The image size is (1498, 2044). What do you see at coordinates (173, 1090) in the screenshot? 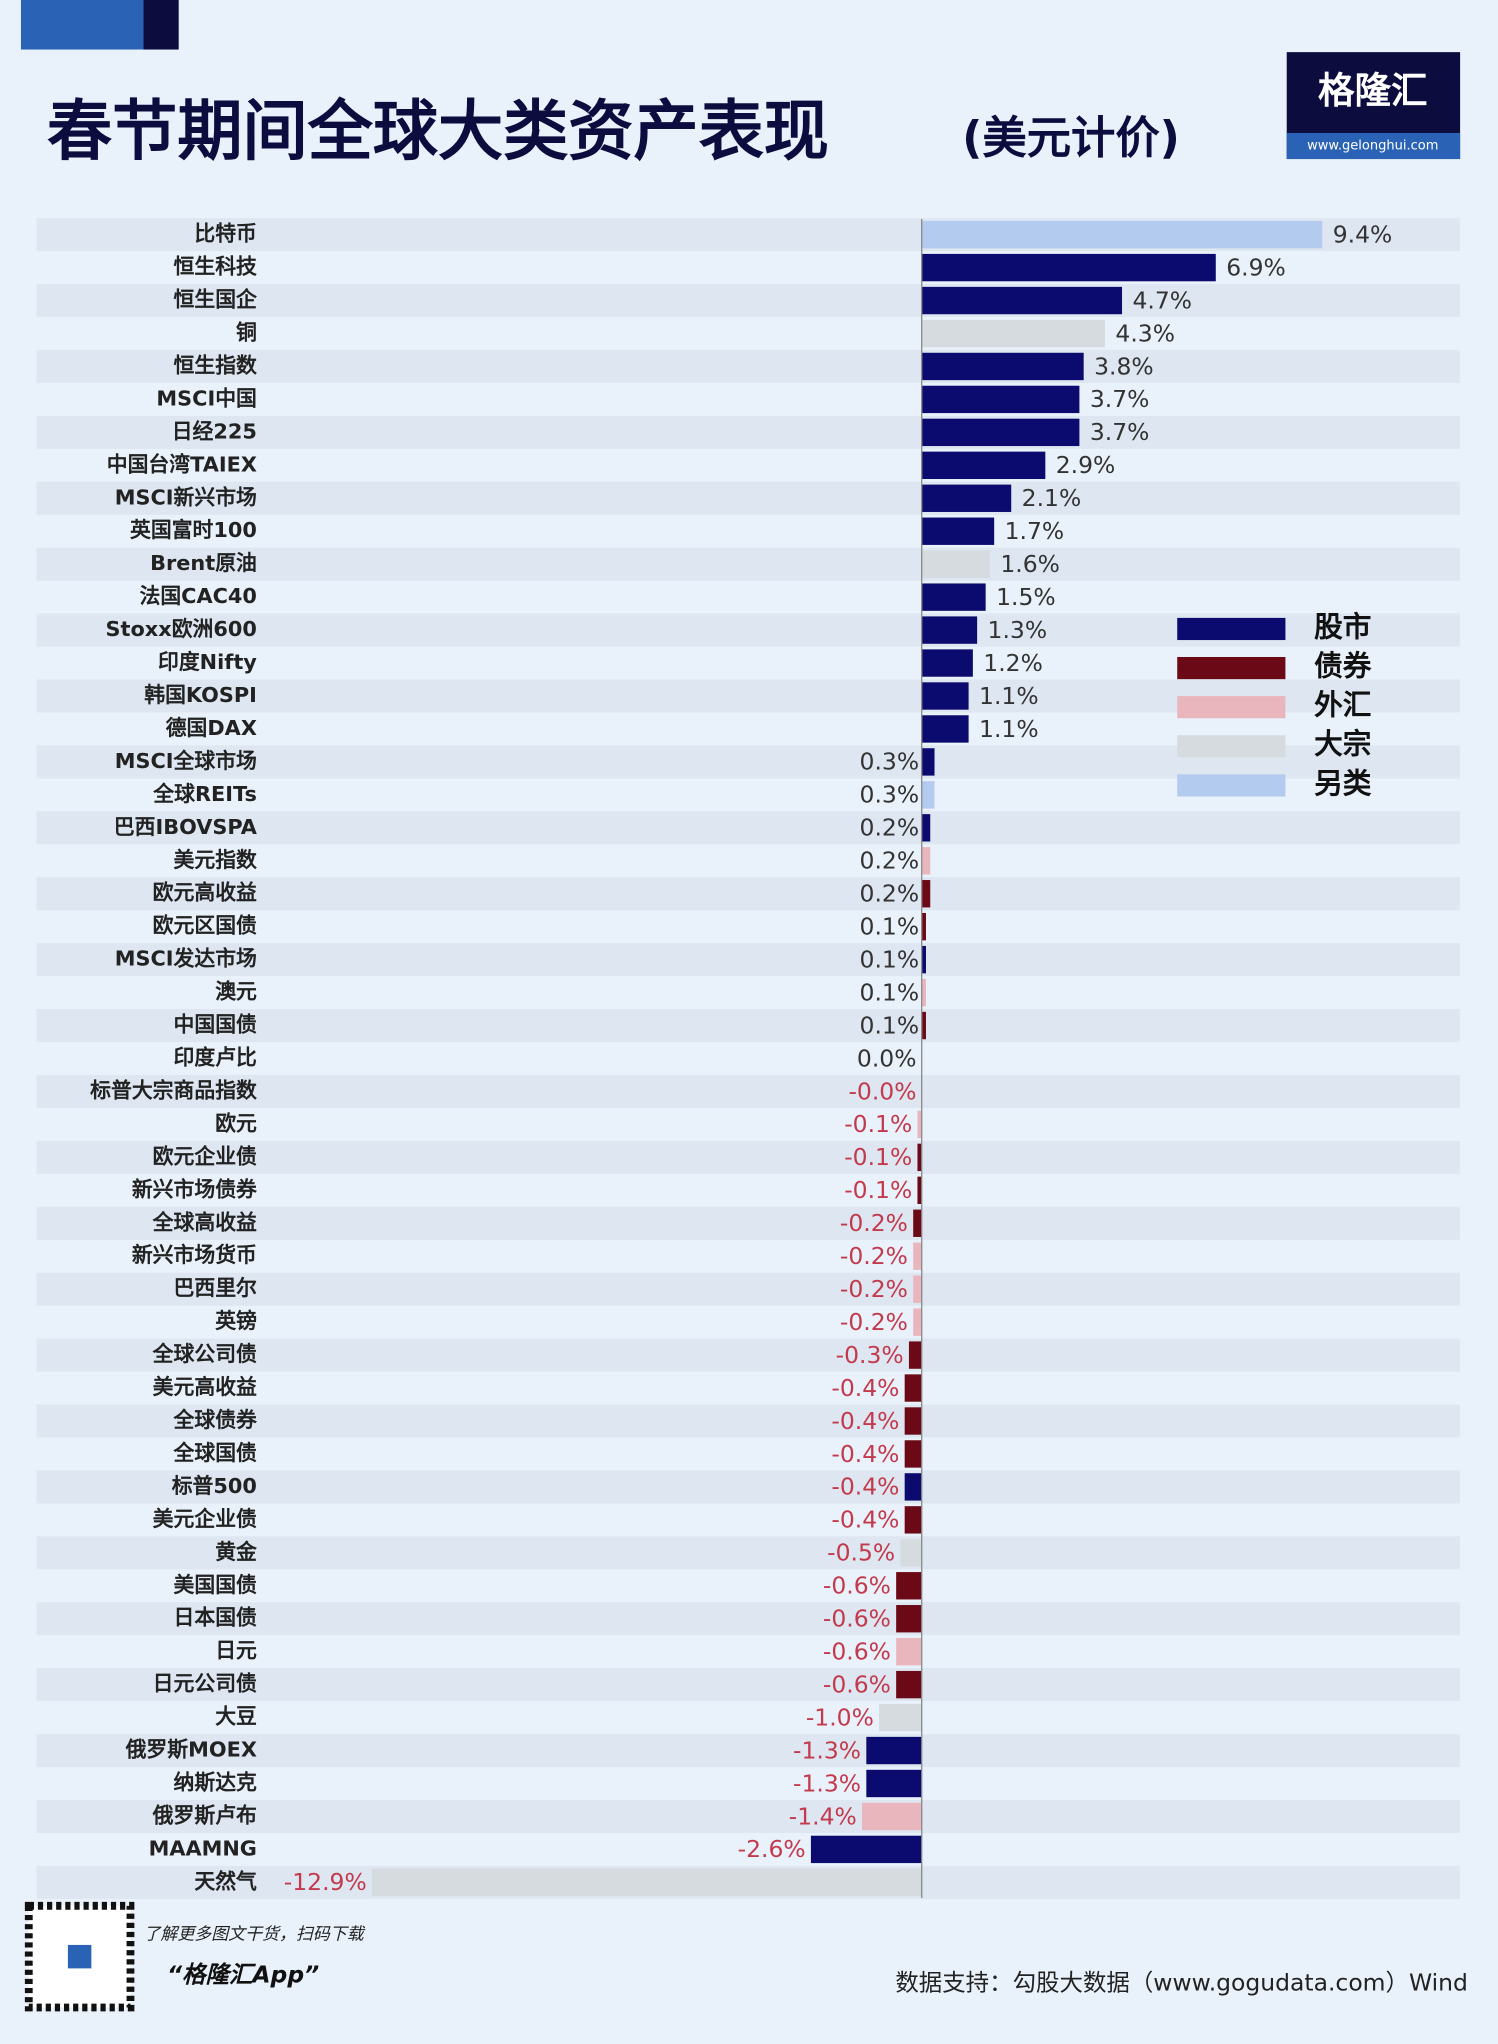
I see `y-tick-label: 标普大宗商品指数` at bounding box center [173, 1090].